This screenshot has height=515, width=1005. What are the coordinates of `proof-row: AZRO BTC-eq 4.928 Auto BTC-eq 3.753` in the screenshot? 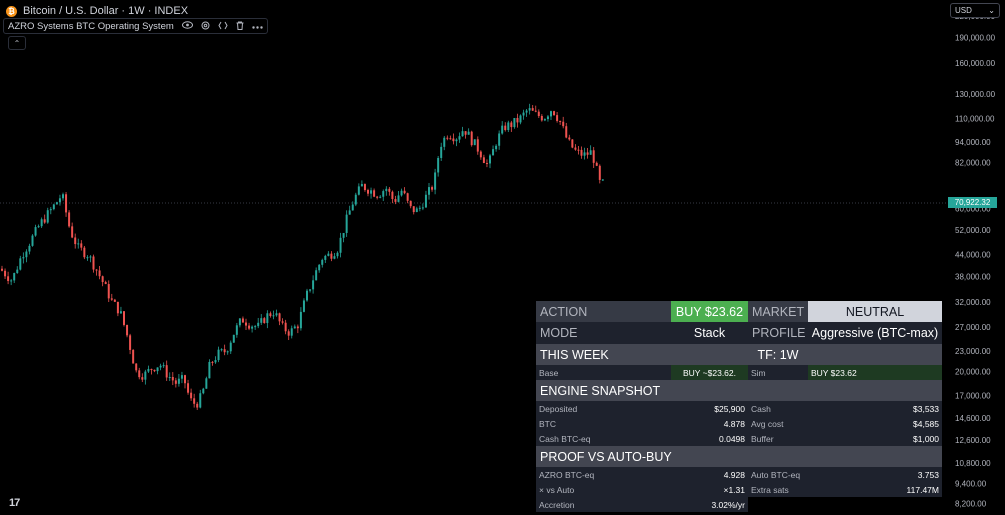 It's located at (739, 474).